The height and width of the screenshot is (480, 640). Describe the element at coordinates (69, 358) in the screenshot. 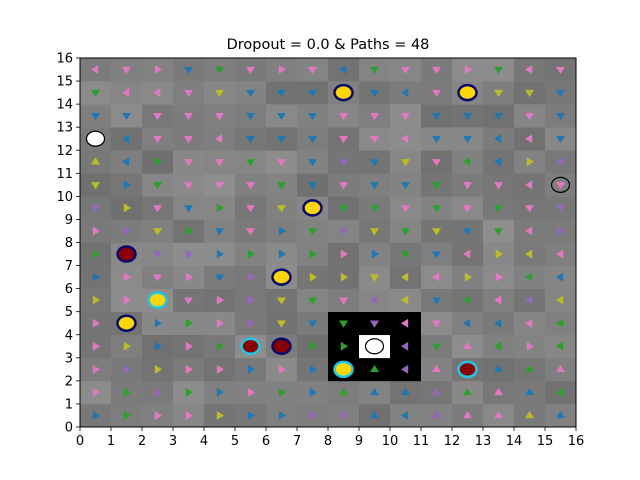

I see `y-tick-label: 3` at that location.